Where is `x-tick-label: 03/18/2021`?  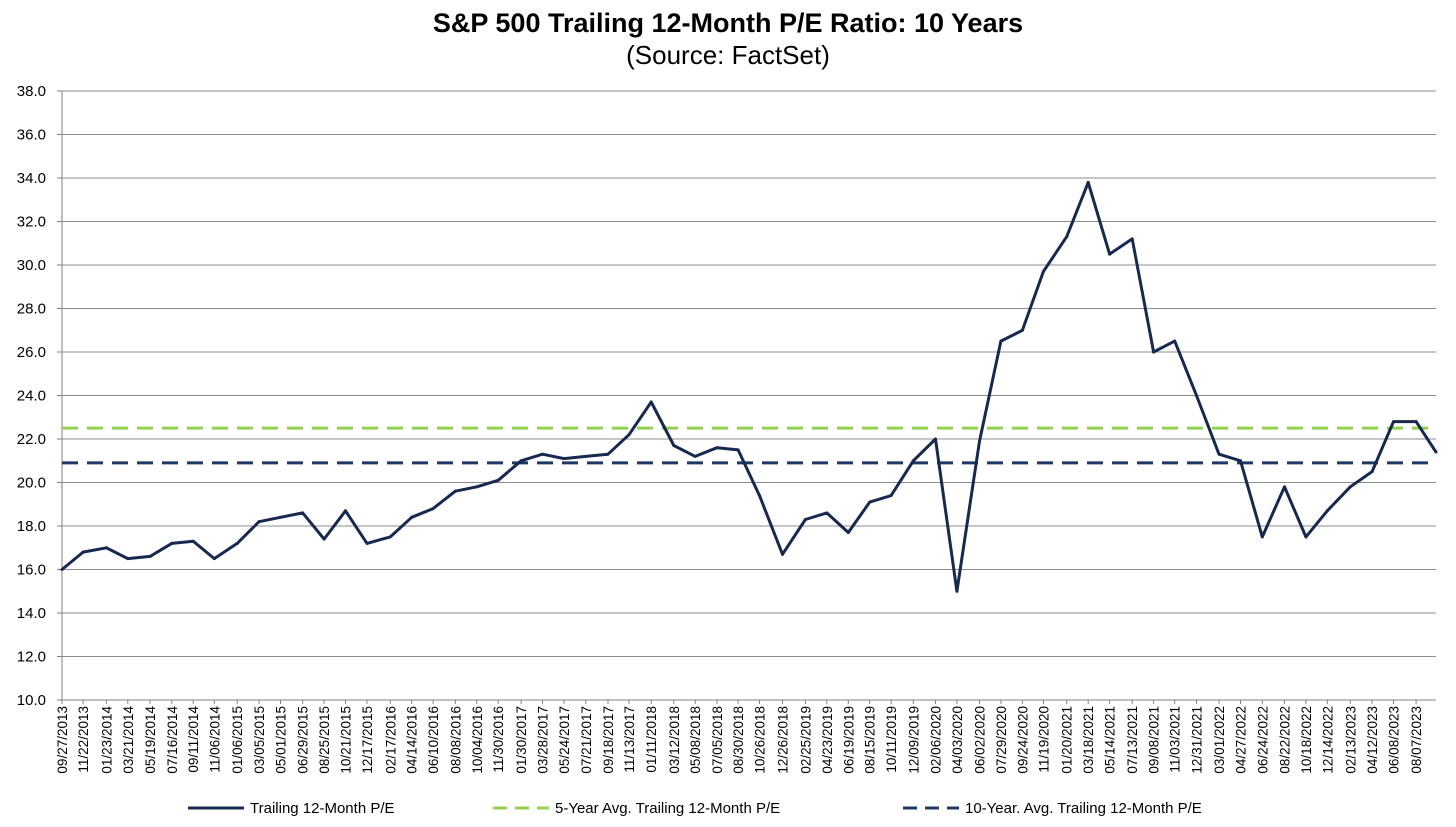 x-tick-label: 03/18/2021 is located at coordinates (1088, 740).